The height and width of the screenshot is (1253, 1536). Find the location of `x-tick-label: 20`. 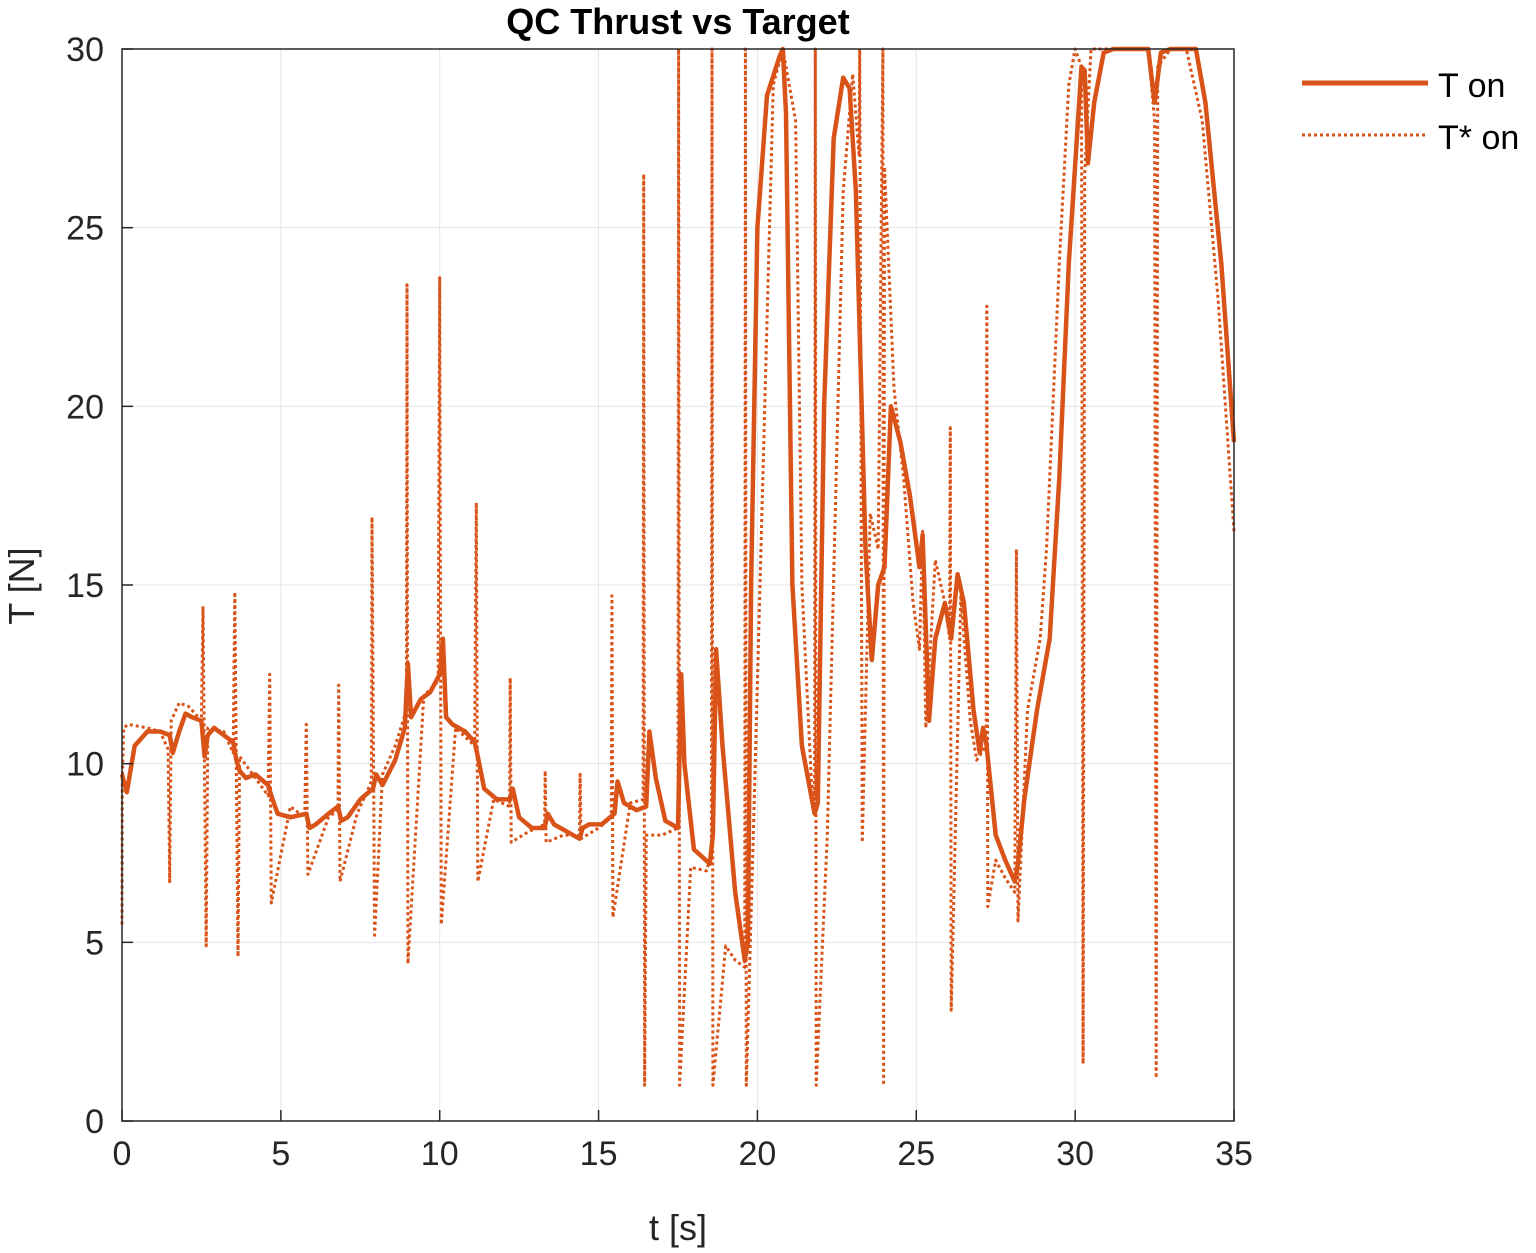

x-tick-label: 20 is located at coordinates (758, 1154).